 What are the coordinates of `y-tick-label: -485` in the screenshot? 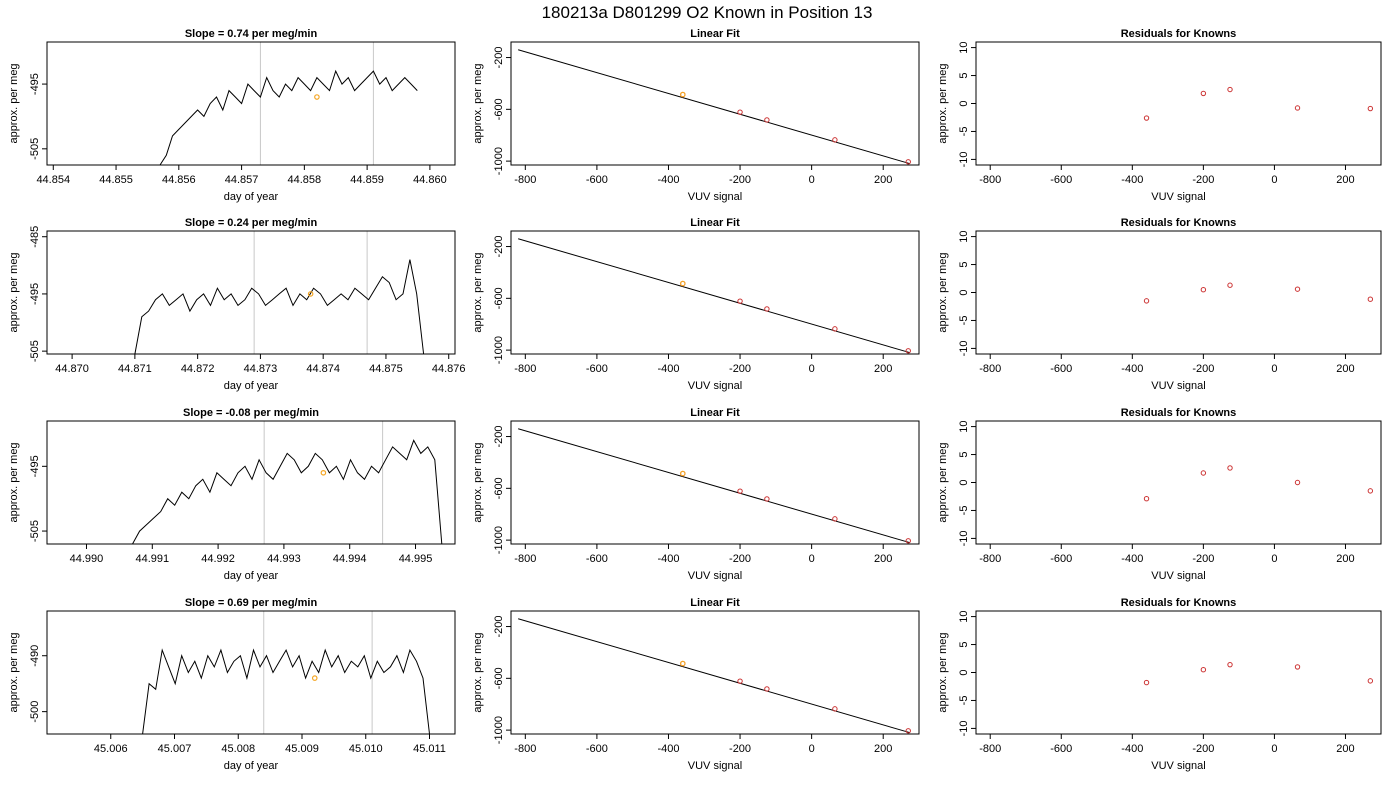 It's located at (35, 237).